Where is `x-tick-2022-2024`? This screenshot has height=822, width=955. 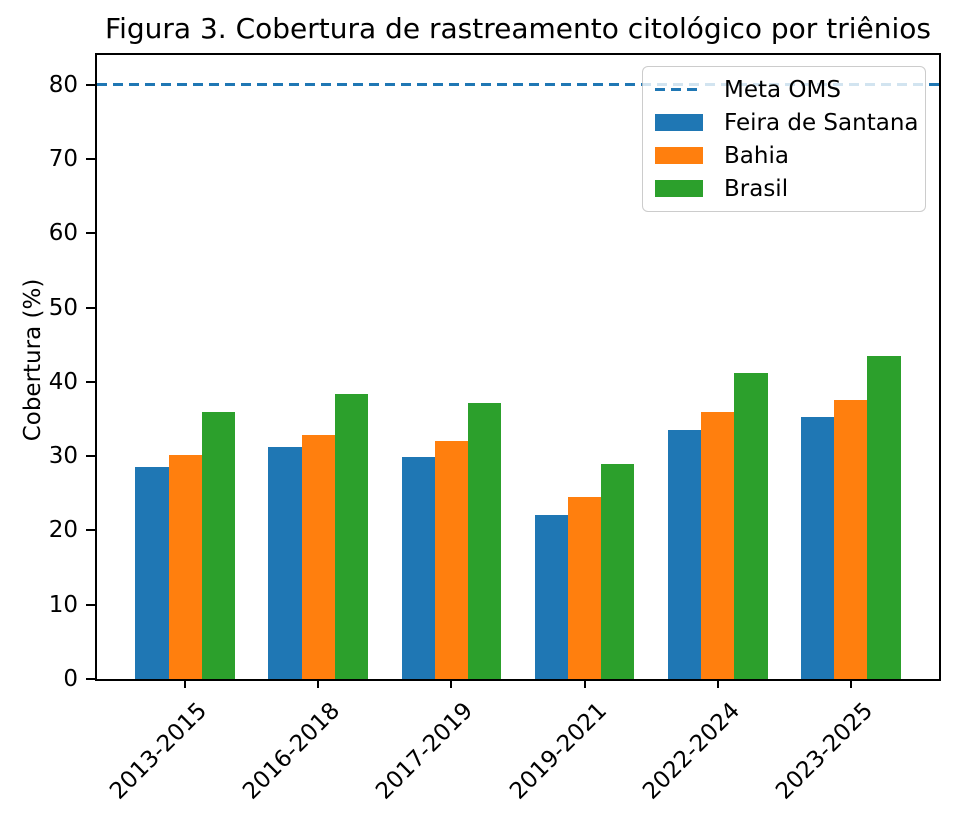
x-tick-2022-2024 is located at coordinates (717, 684).